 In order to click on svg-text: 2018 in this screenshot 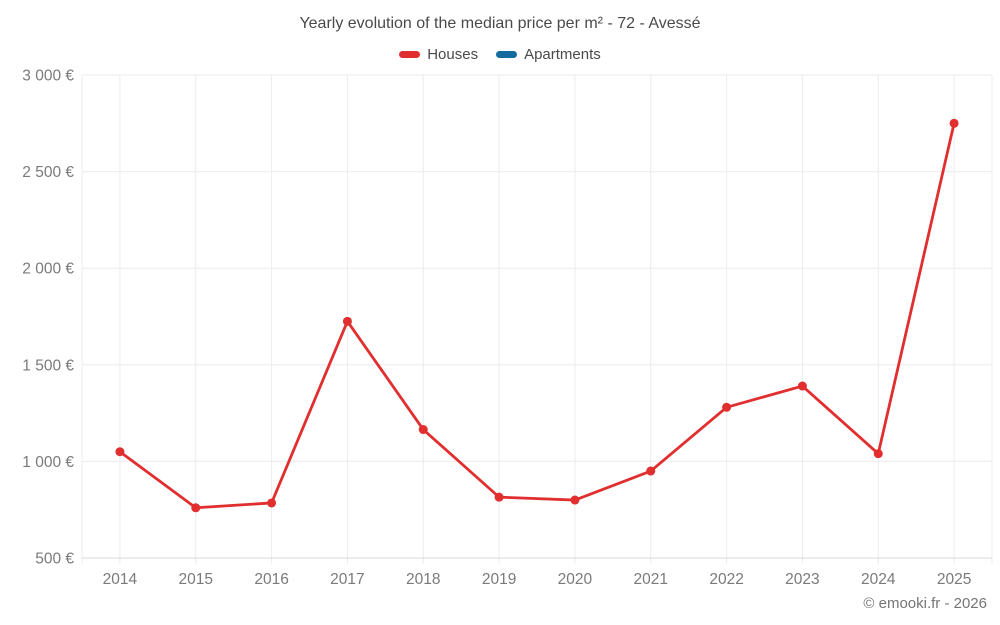, I will do `click(423, 579)`.